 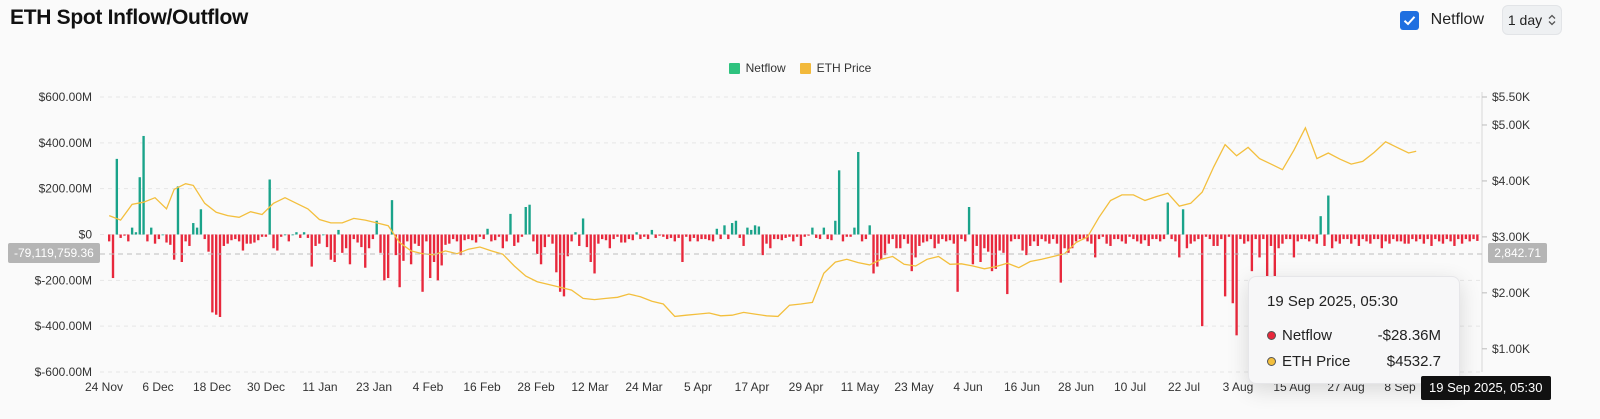 What do you see at coordinates (63, 280) in the screenshot?
I see `y-left-tick-label: $-200.00M` at bounding box center [63, 280].